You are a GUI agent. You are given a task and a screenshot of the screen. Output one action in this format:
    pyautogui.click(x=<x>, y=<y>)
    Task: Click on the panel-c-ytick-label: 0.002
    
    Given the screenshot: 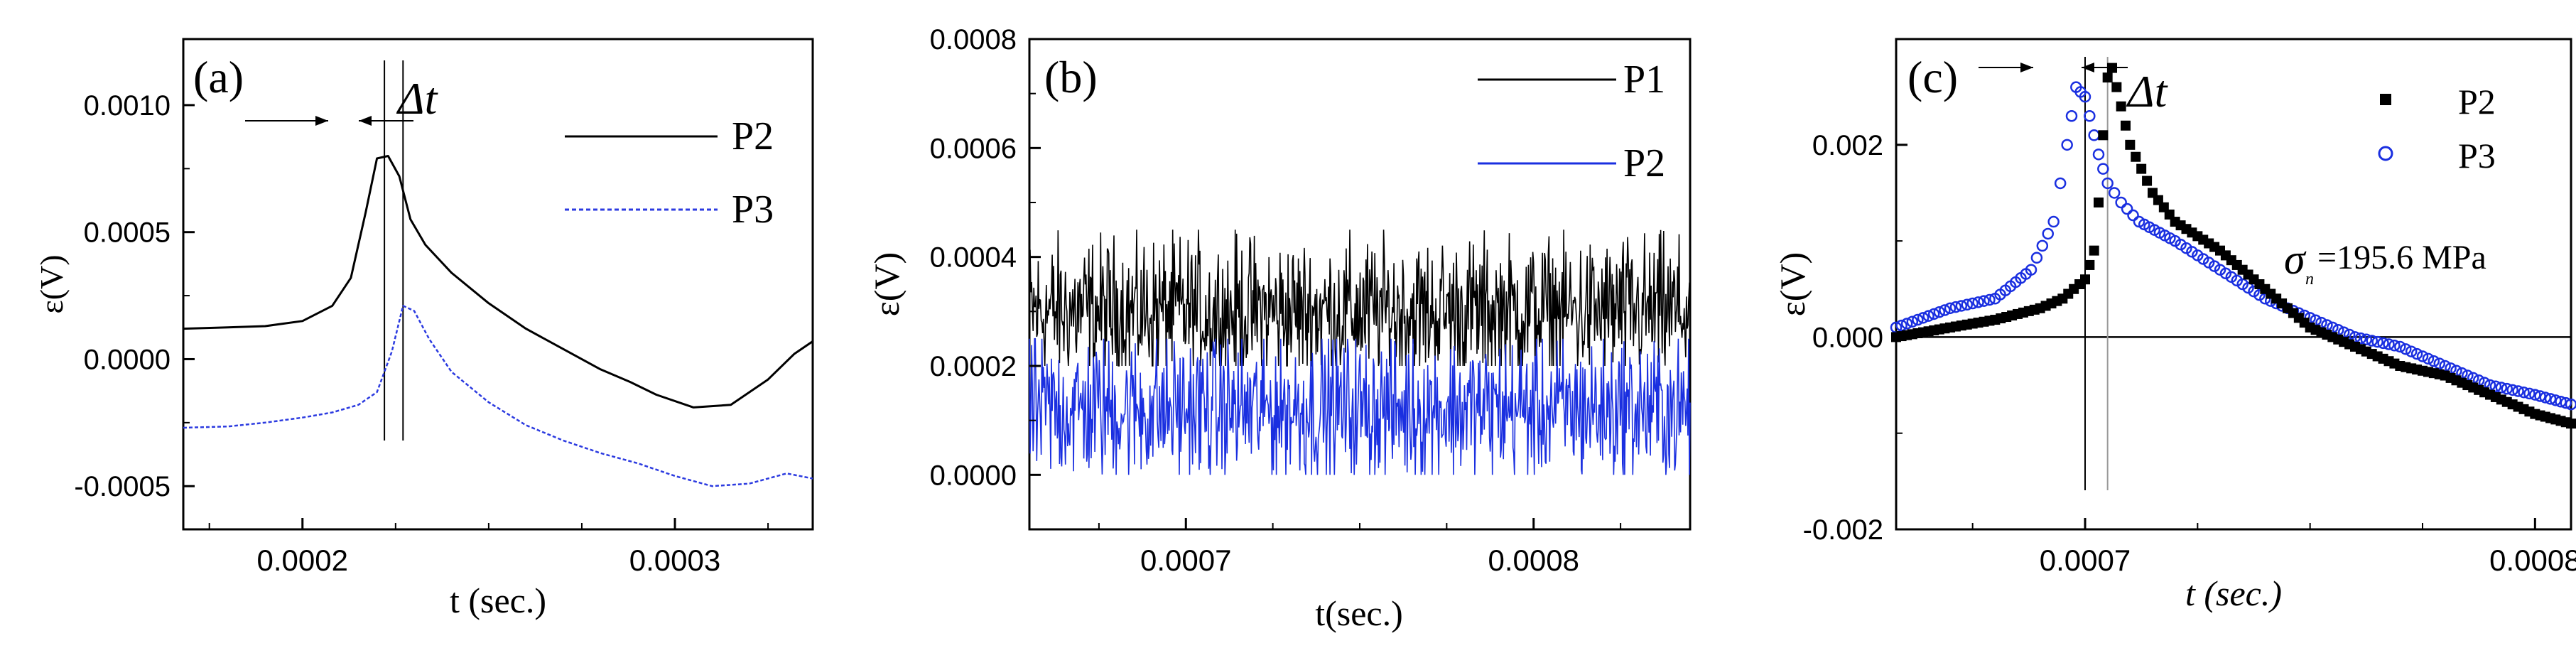 What is the action you would take?
    pyautogui.click(x=1847, y=145)
    